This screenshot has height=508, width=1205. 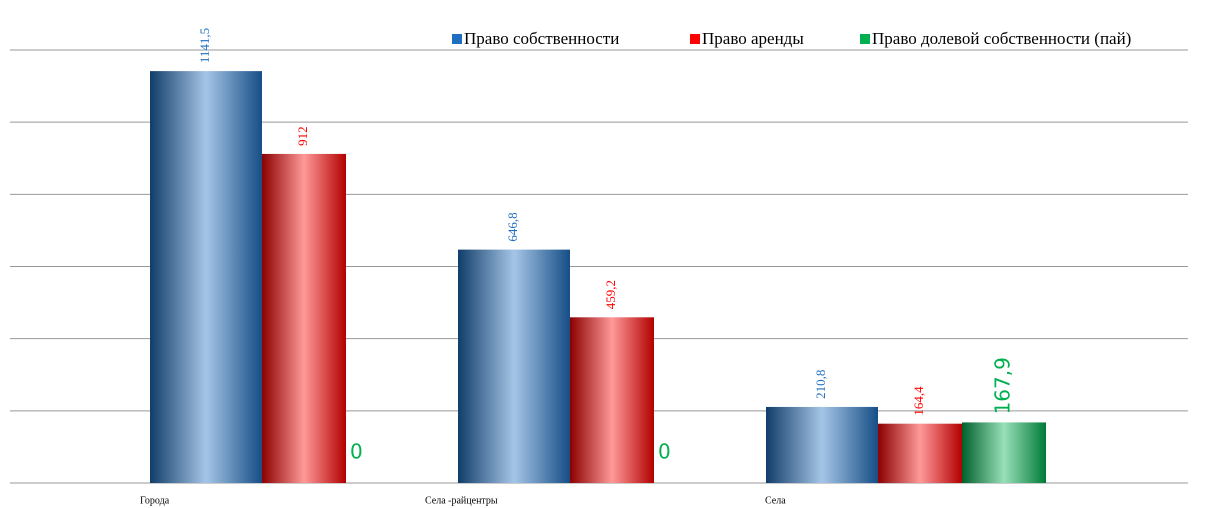 What do you see at coordinates (155, 500) in the screenshot?
I see `x-tick-label: Города` at bounding box center [155, 500].